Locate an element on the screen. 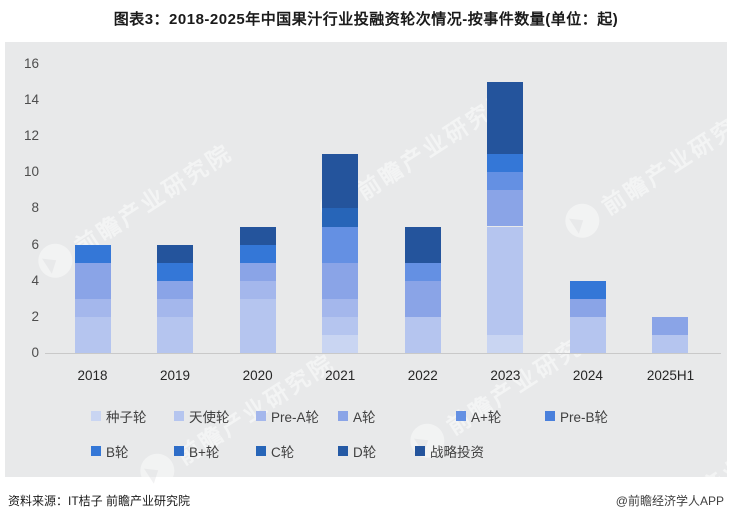  y-tick-label: 2 is located at coordinates (35, 316).